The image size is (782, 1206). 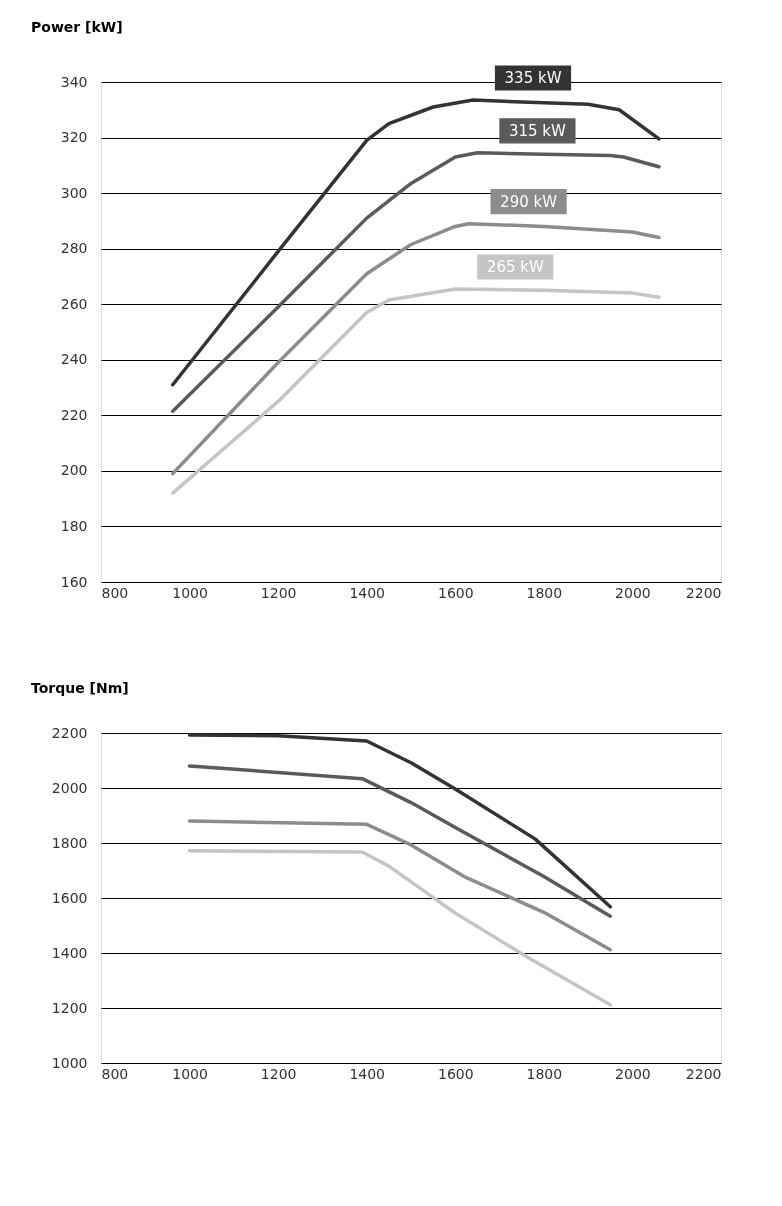 What do you see at coordinates (69, 842) in the screenshot?
I see `y-tick-label: 1800` at bounding box center [69, 842].